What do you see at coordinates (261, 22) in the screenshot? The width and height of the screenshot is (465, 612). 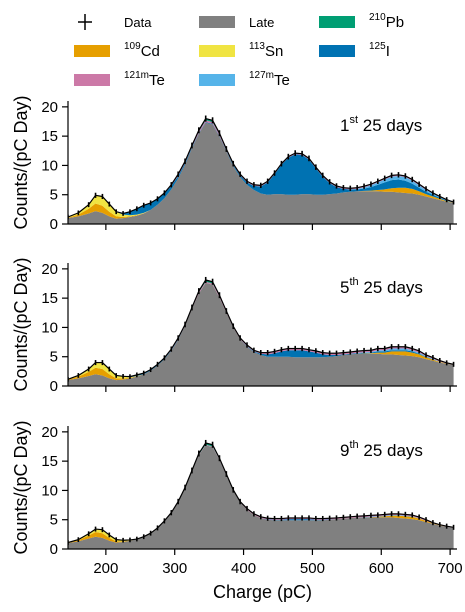 I see `legend-label-late: Late` at bounding box center [261, 22].